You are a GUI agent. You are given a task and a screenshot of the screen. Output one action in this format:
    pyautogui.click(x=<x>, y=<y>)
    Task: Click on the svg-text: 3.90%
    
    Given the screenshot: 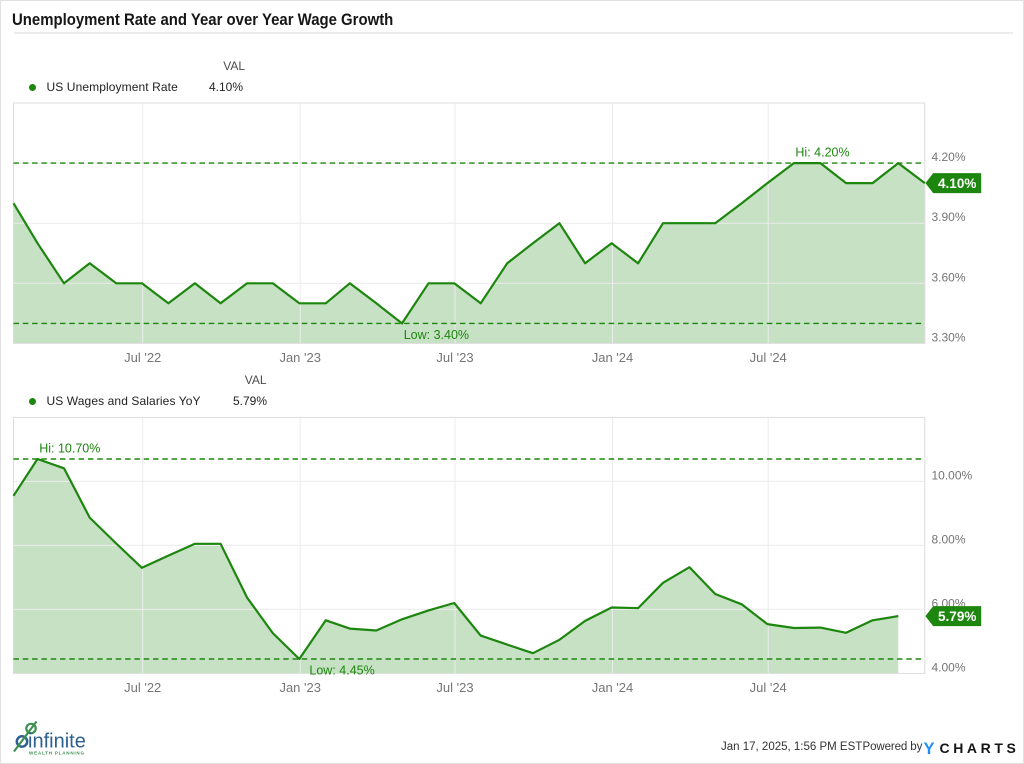 What is the action you would take?
    pyautogui.click(x=949, y=217)
    